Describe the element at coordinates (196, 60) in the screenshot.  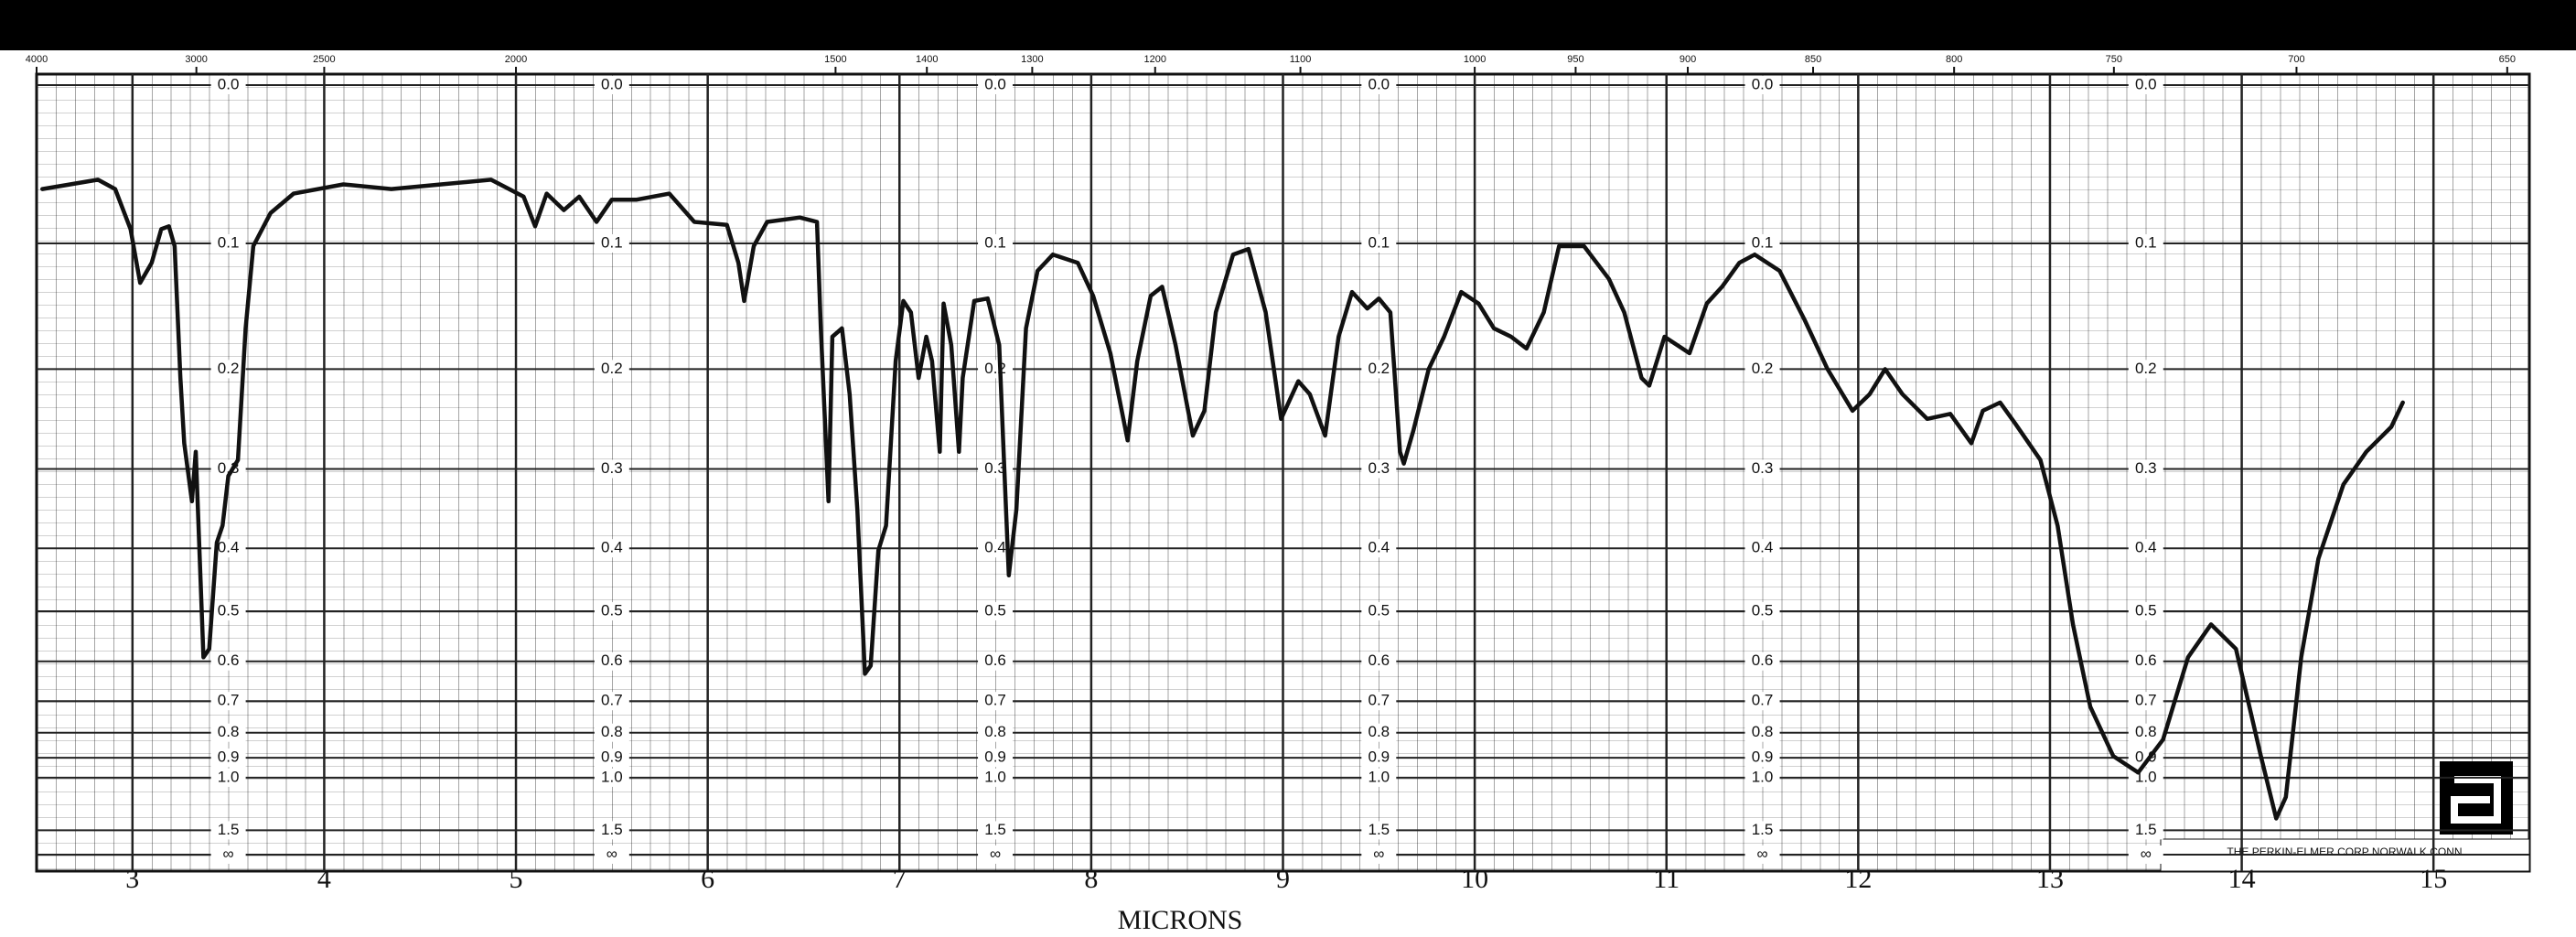
I see `x2-tick-label: 3000` at that location.